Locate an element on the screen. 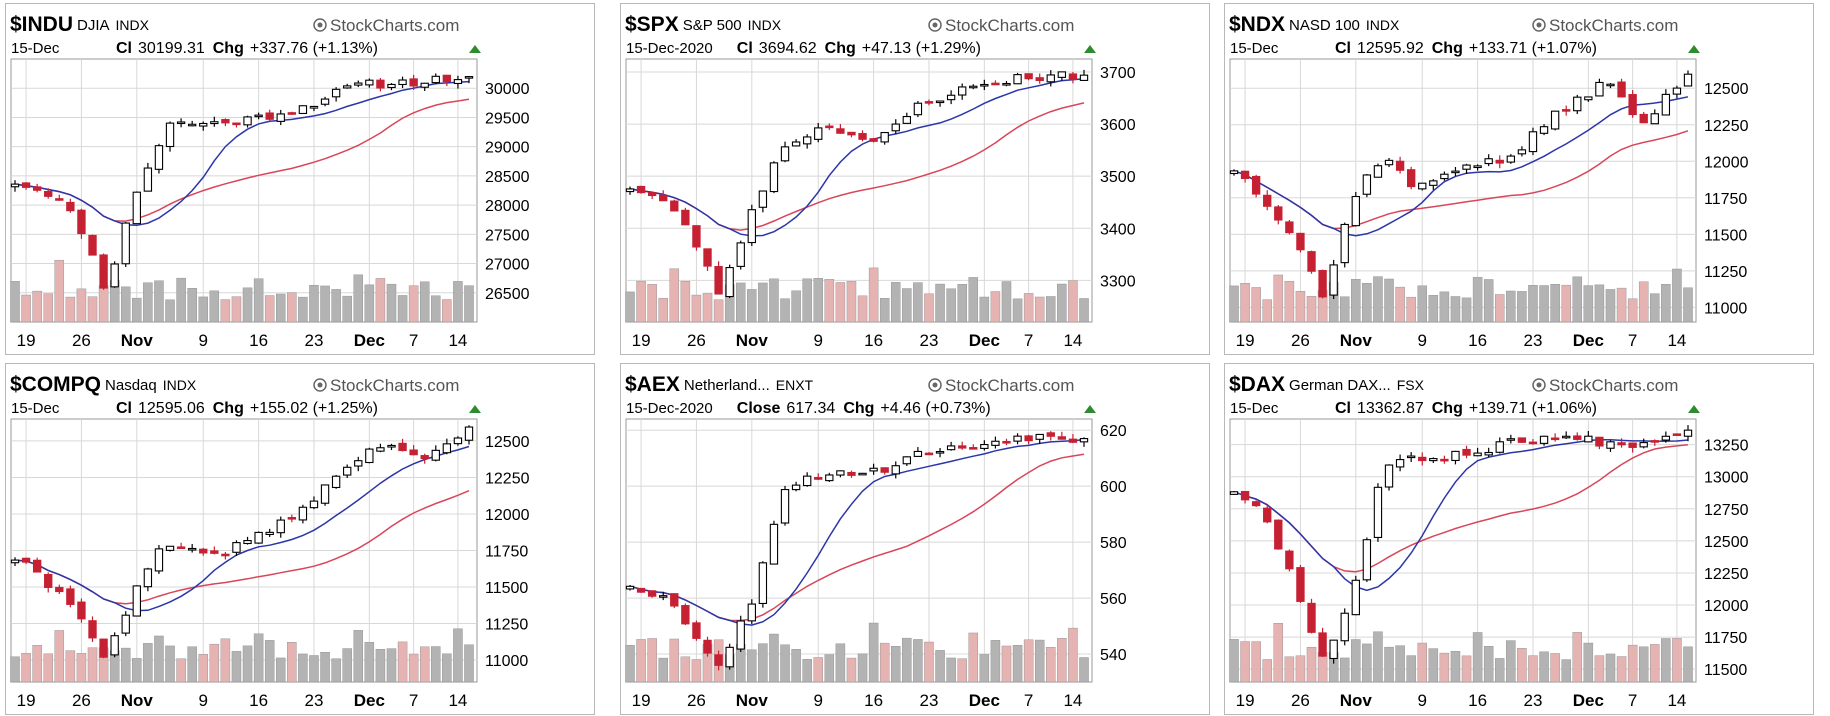  chart-name: NASD 100 is located at coordinates (1324, 25).